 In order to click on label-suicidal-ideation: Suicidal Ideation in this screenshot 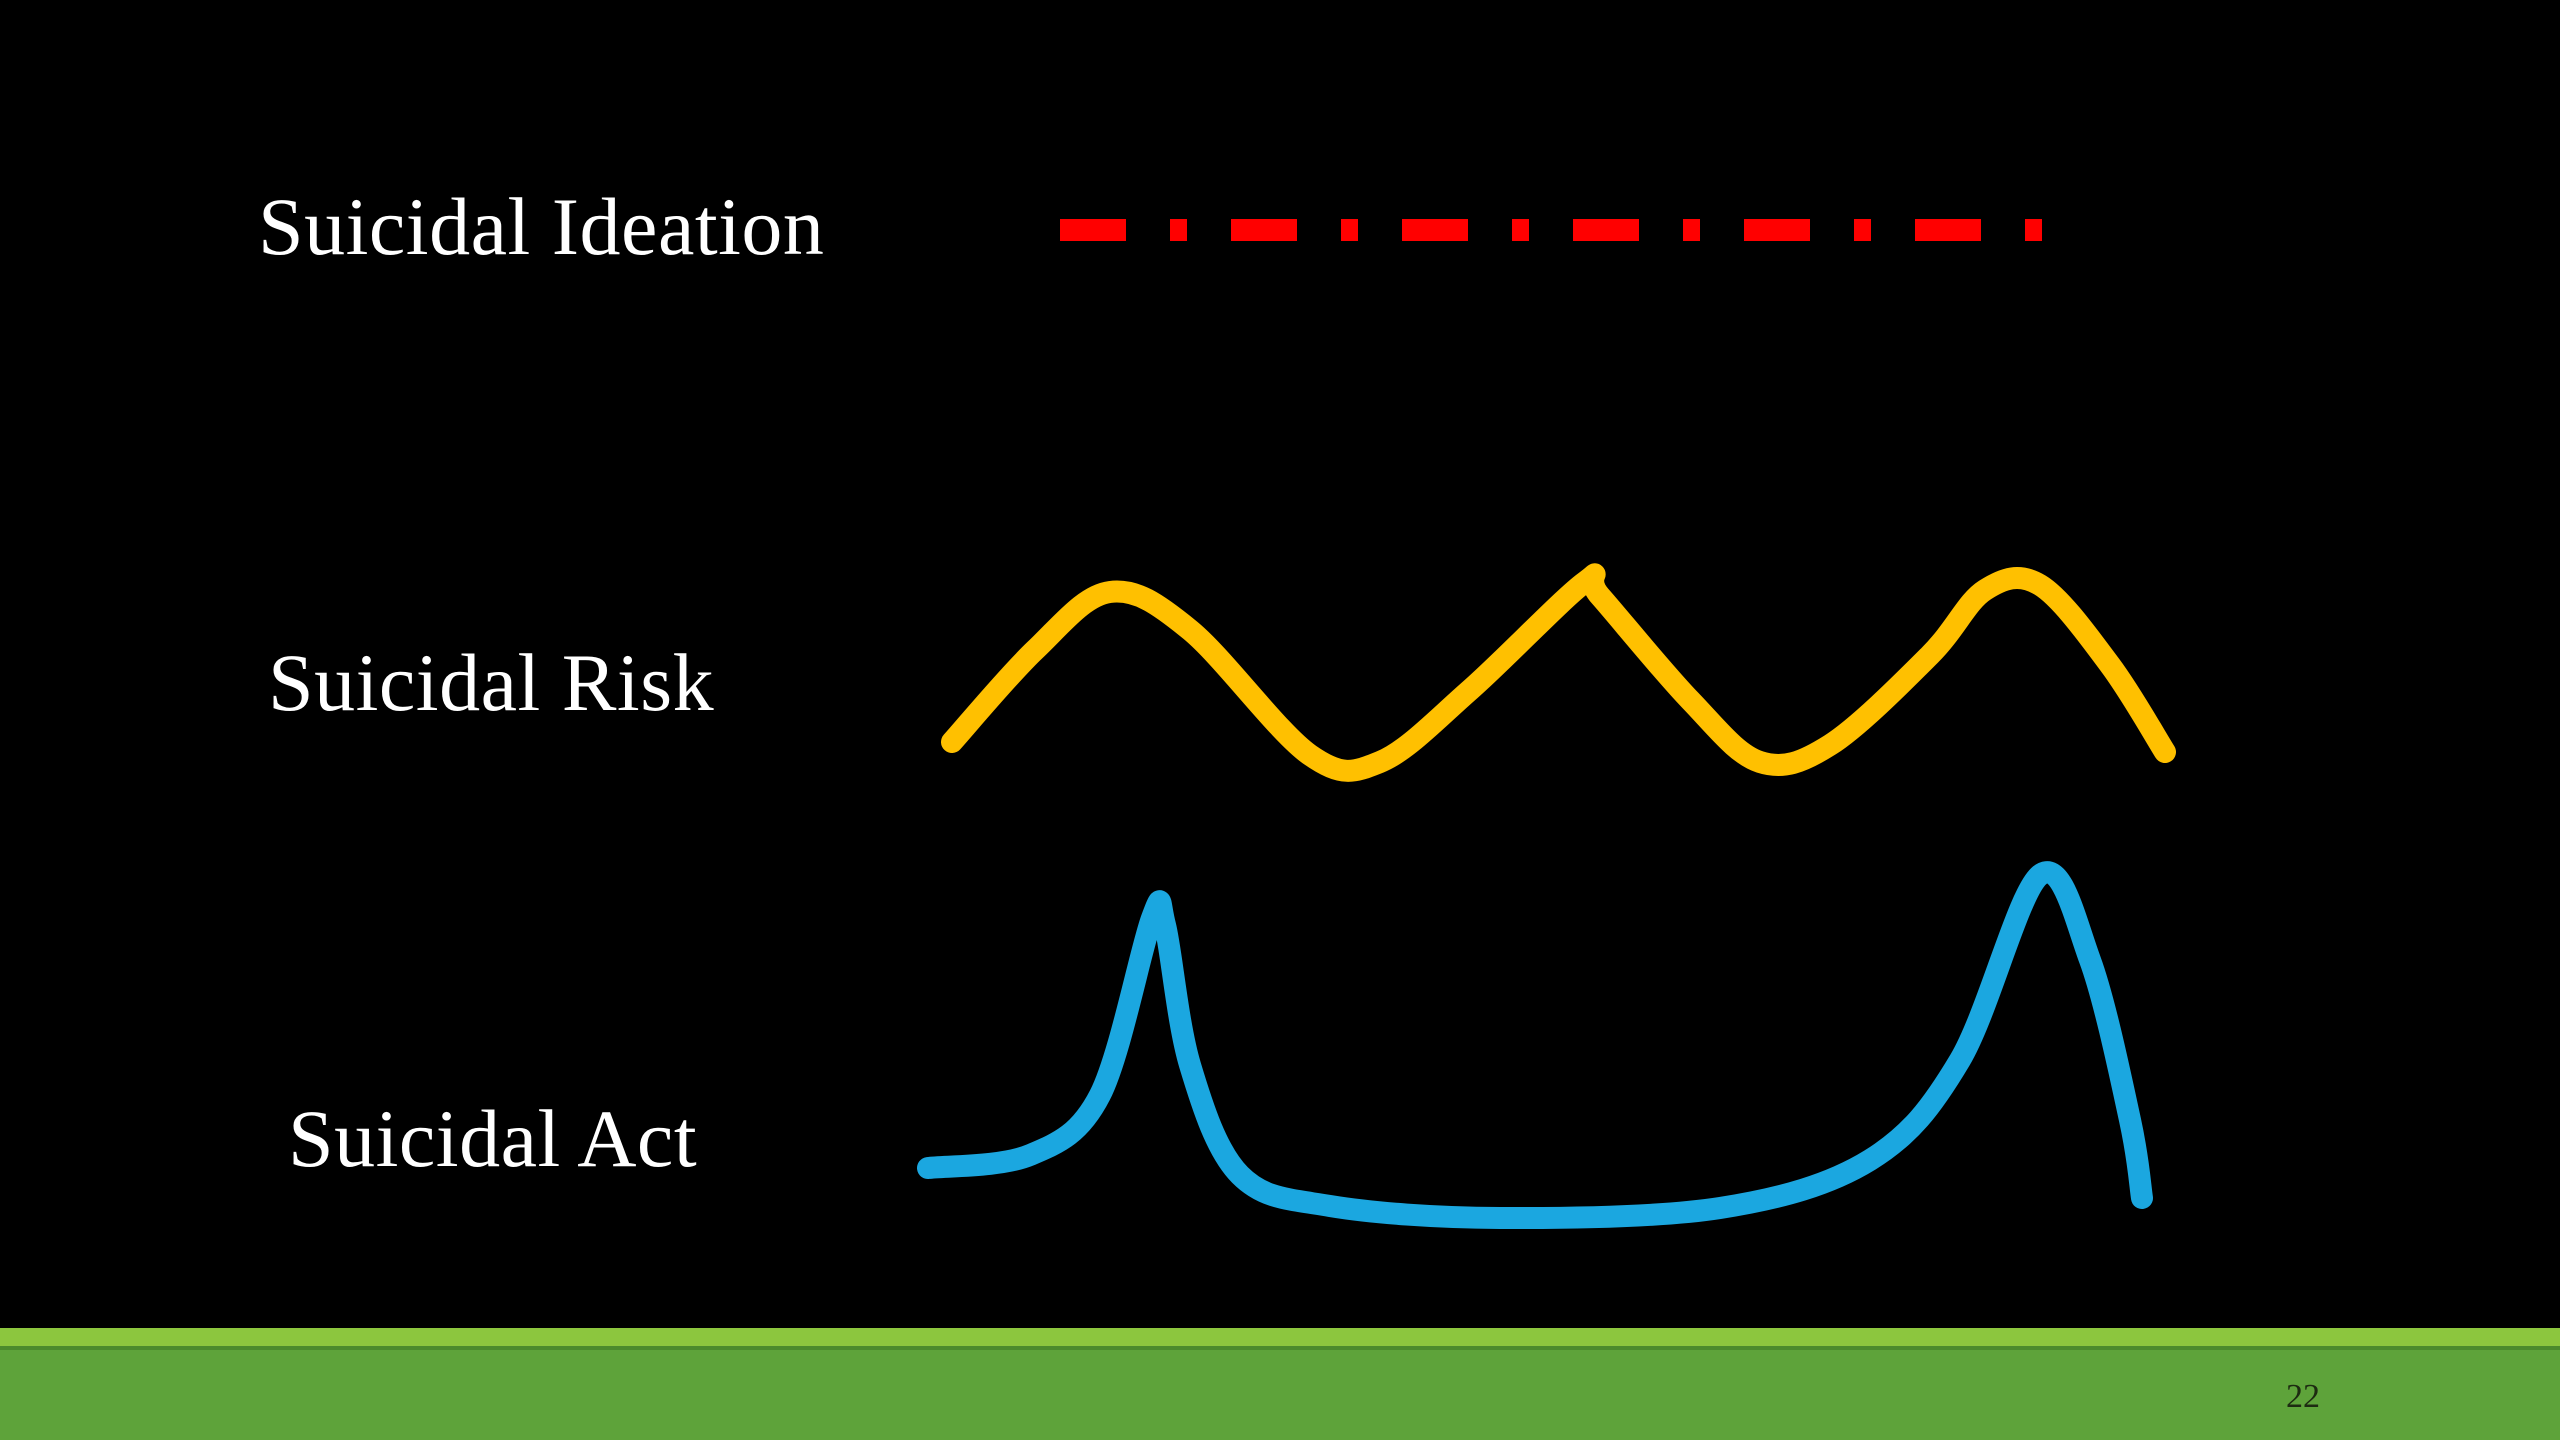, I will do `click(541, 226)`.